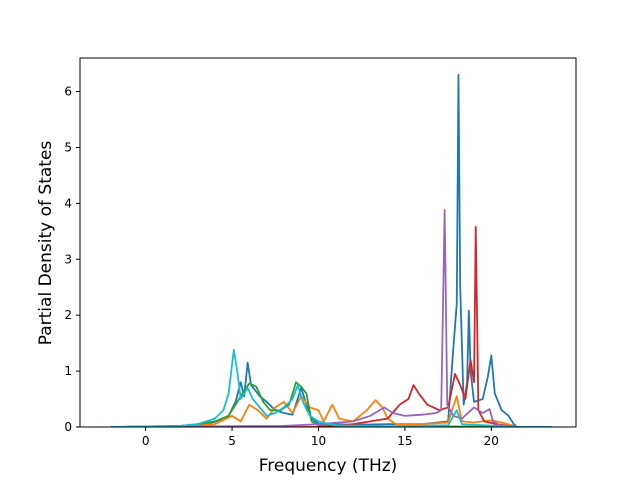 The height and width of the screenshot is (480, 640). Describe the element at coordinates (318, 441) in the screenshot. I see `x-tick-label: 10` at that location.